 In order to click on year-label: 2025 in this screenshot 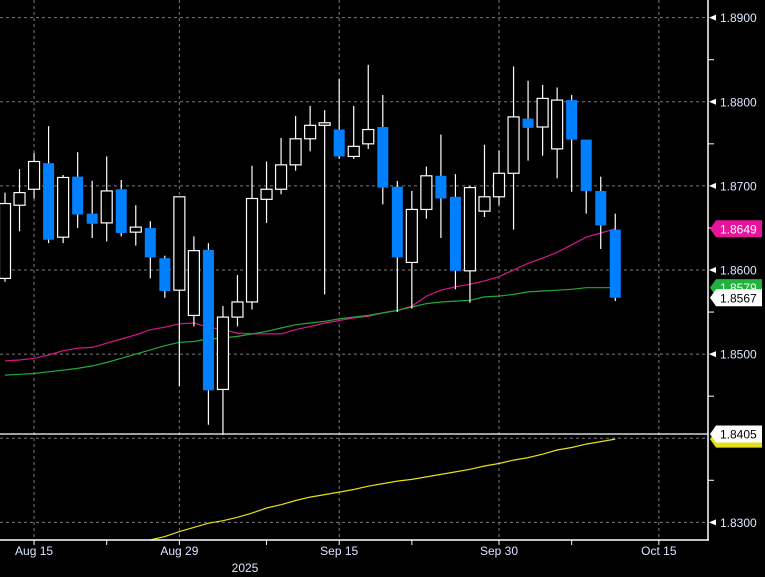, I will do `click(245, 568)`.